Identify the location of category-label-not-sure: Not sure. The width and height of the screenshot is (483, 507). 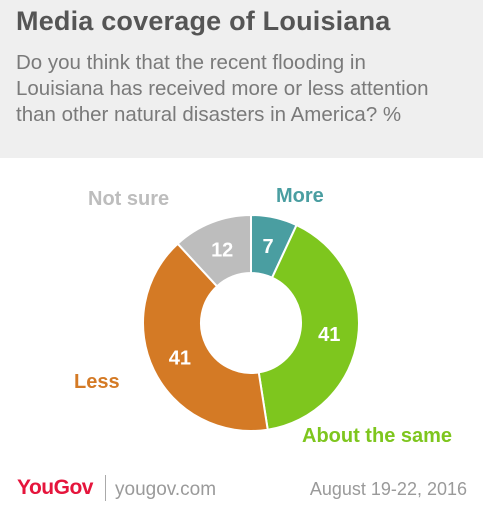
(128, 199).